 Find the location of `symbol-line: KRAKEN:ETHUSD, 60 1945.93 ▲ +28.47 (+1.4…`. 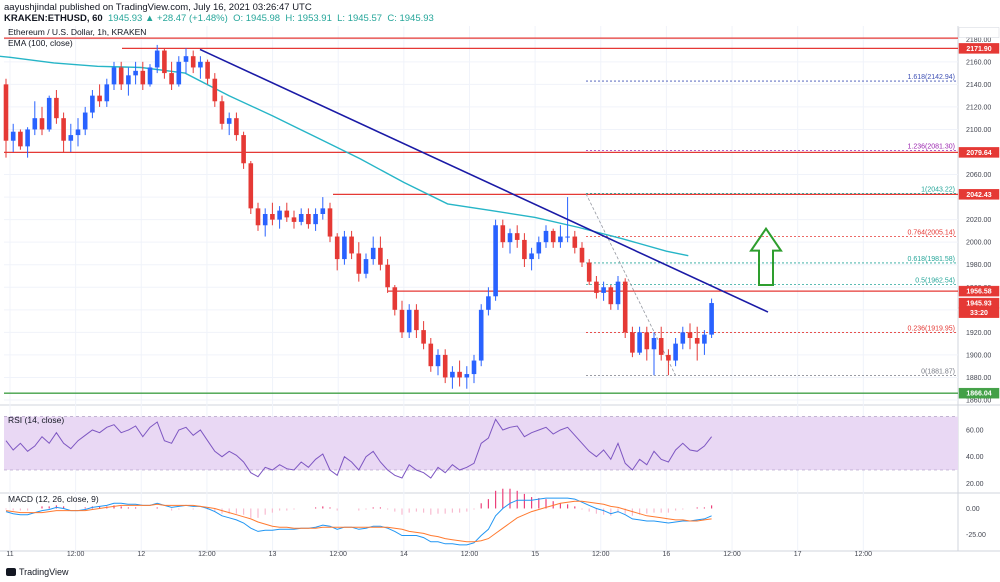

symbol-line: KRAKEN:ETHUSD, 60 1945.93 ▲ +28.47 (+1.4… is located at coordinates (219, 18).